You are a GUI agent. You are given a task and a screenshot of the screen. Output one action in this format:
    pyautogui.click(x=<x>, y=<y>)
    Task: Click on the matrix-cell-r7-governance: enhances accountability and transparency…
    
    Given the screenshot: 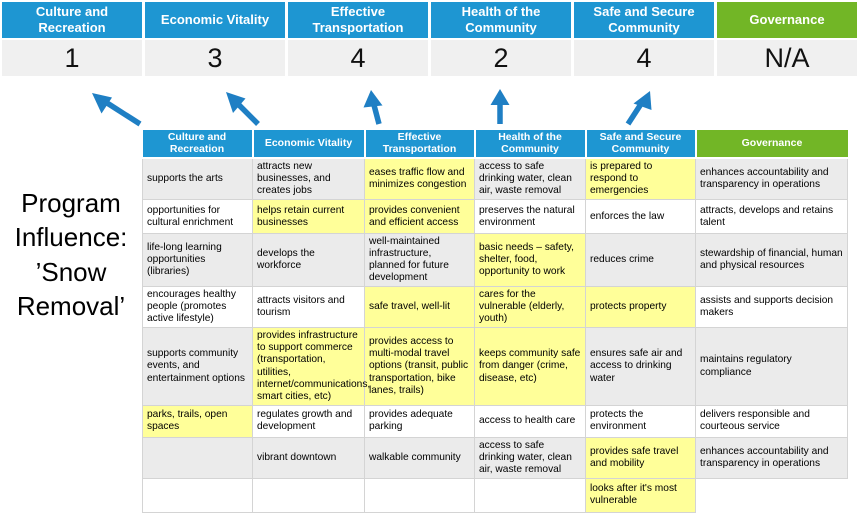 What is the action you would take?
    pyautogui.click(x=771, y=457)
    